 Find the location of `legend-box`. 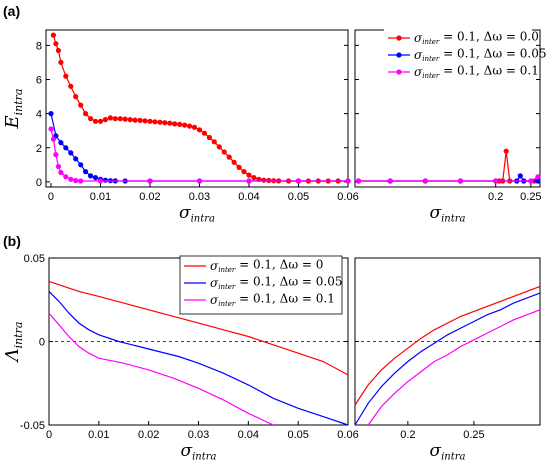

legend-box is located at coordinates (261, 285).